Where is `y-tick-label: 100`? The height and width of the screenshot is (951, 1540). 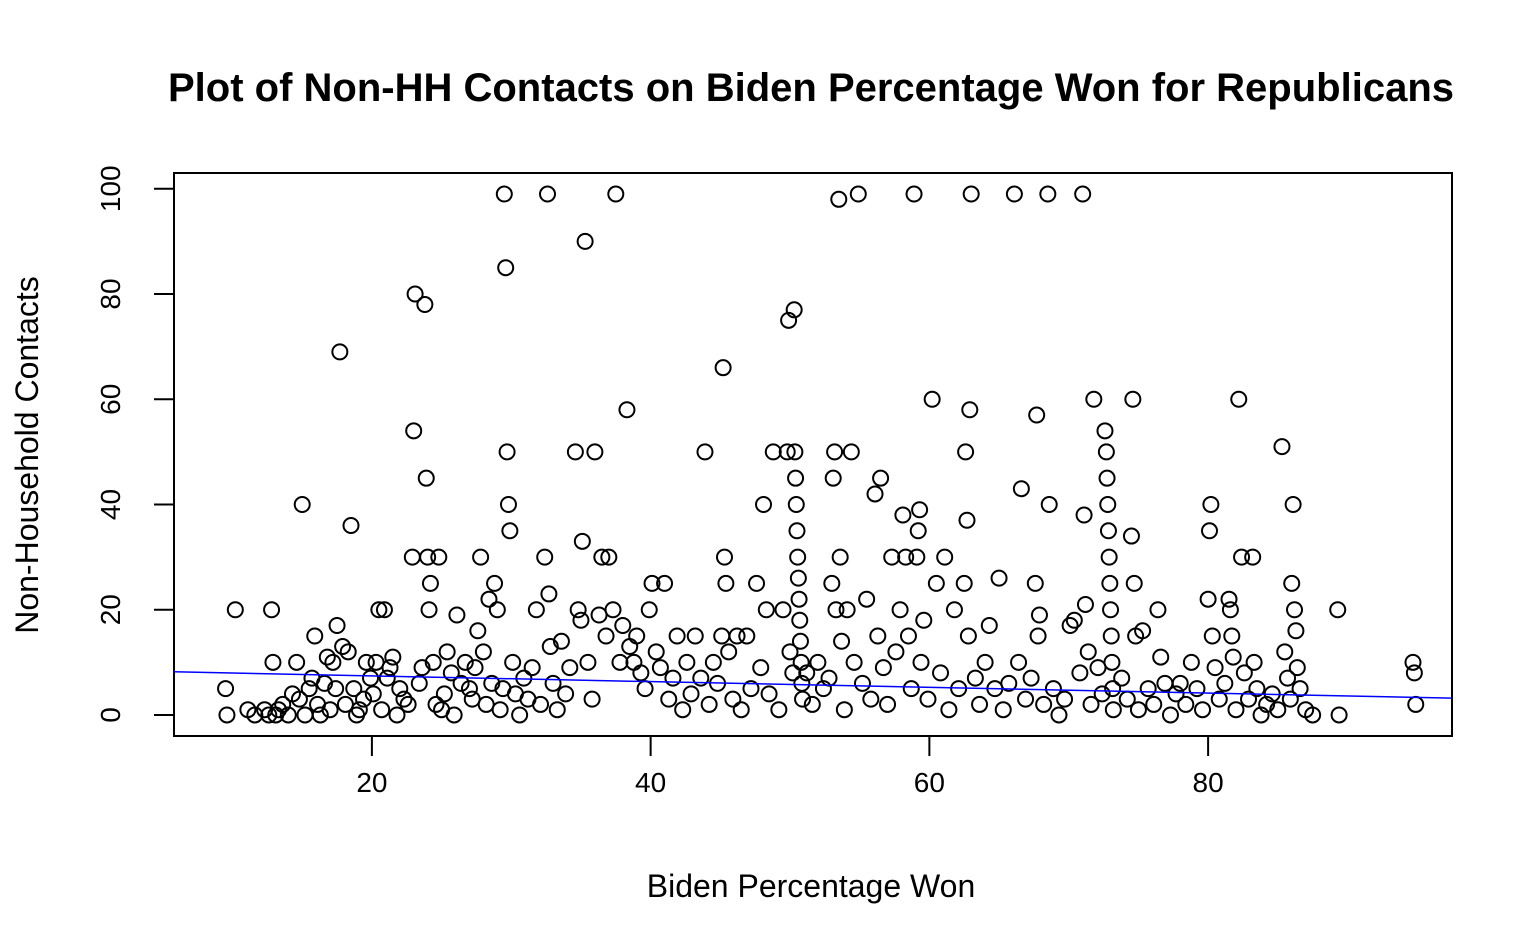 y-tick-label: 100 is located at coordinates (110, 188).